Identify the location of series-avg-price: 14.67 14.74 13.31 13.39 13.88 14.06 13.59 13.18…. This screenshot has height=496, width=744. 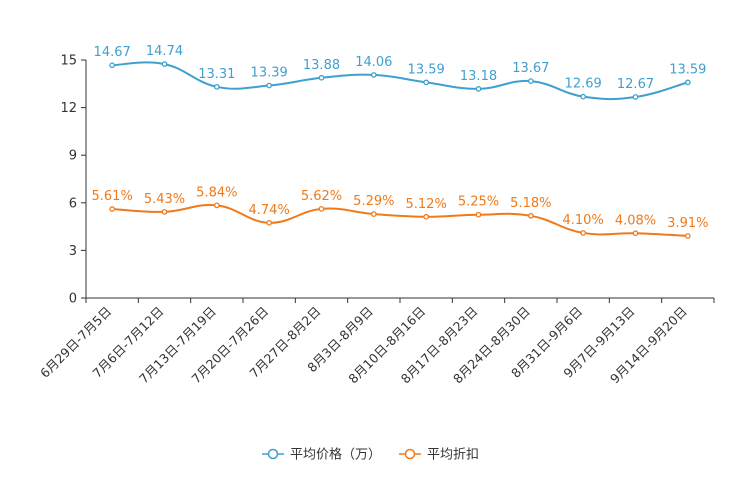
(400, 72).